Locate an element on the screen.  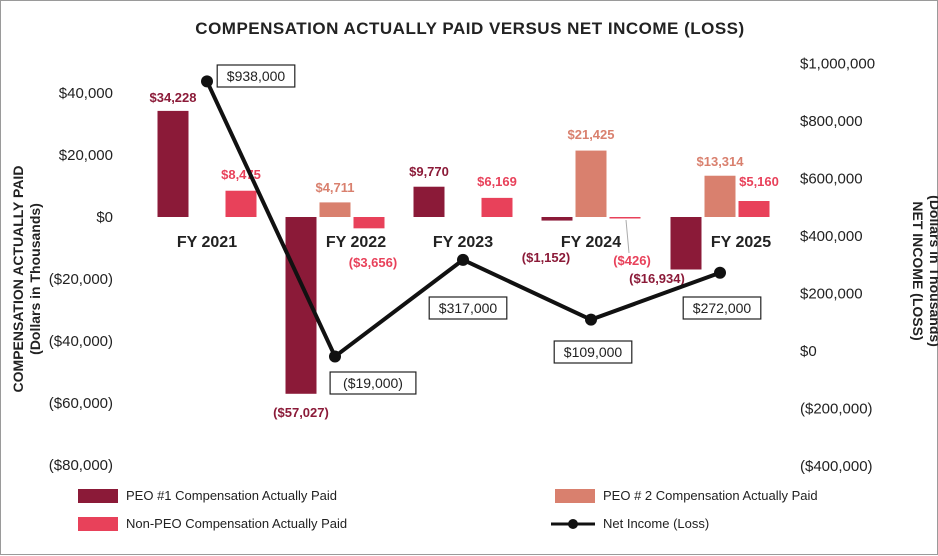
net-income-label: $272,000 is located at coordinates (722, 308).